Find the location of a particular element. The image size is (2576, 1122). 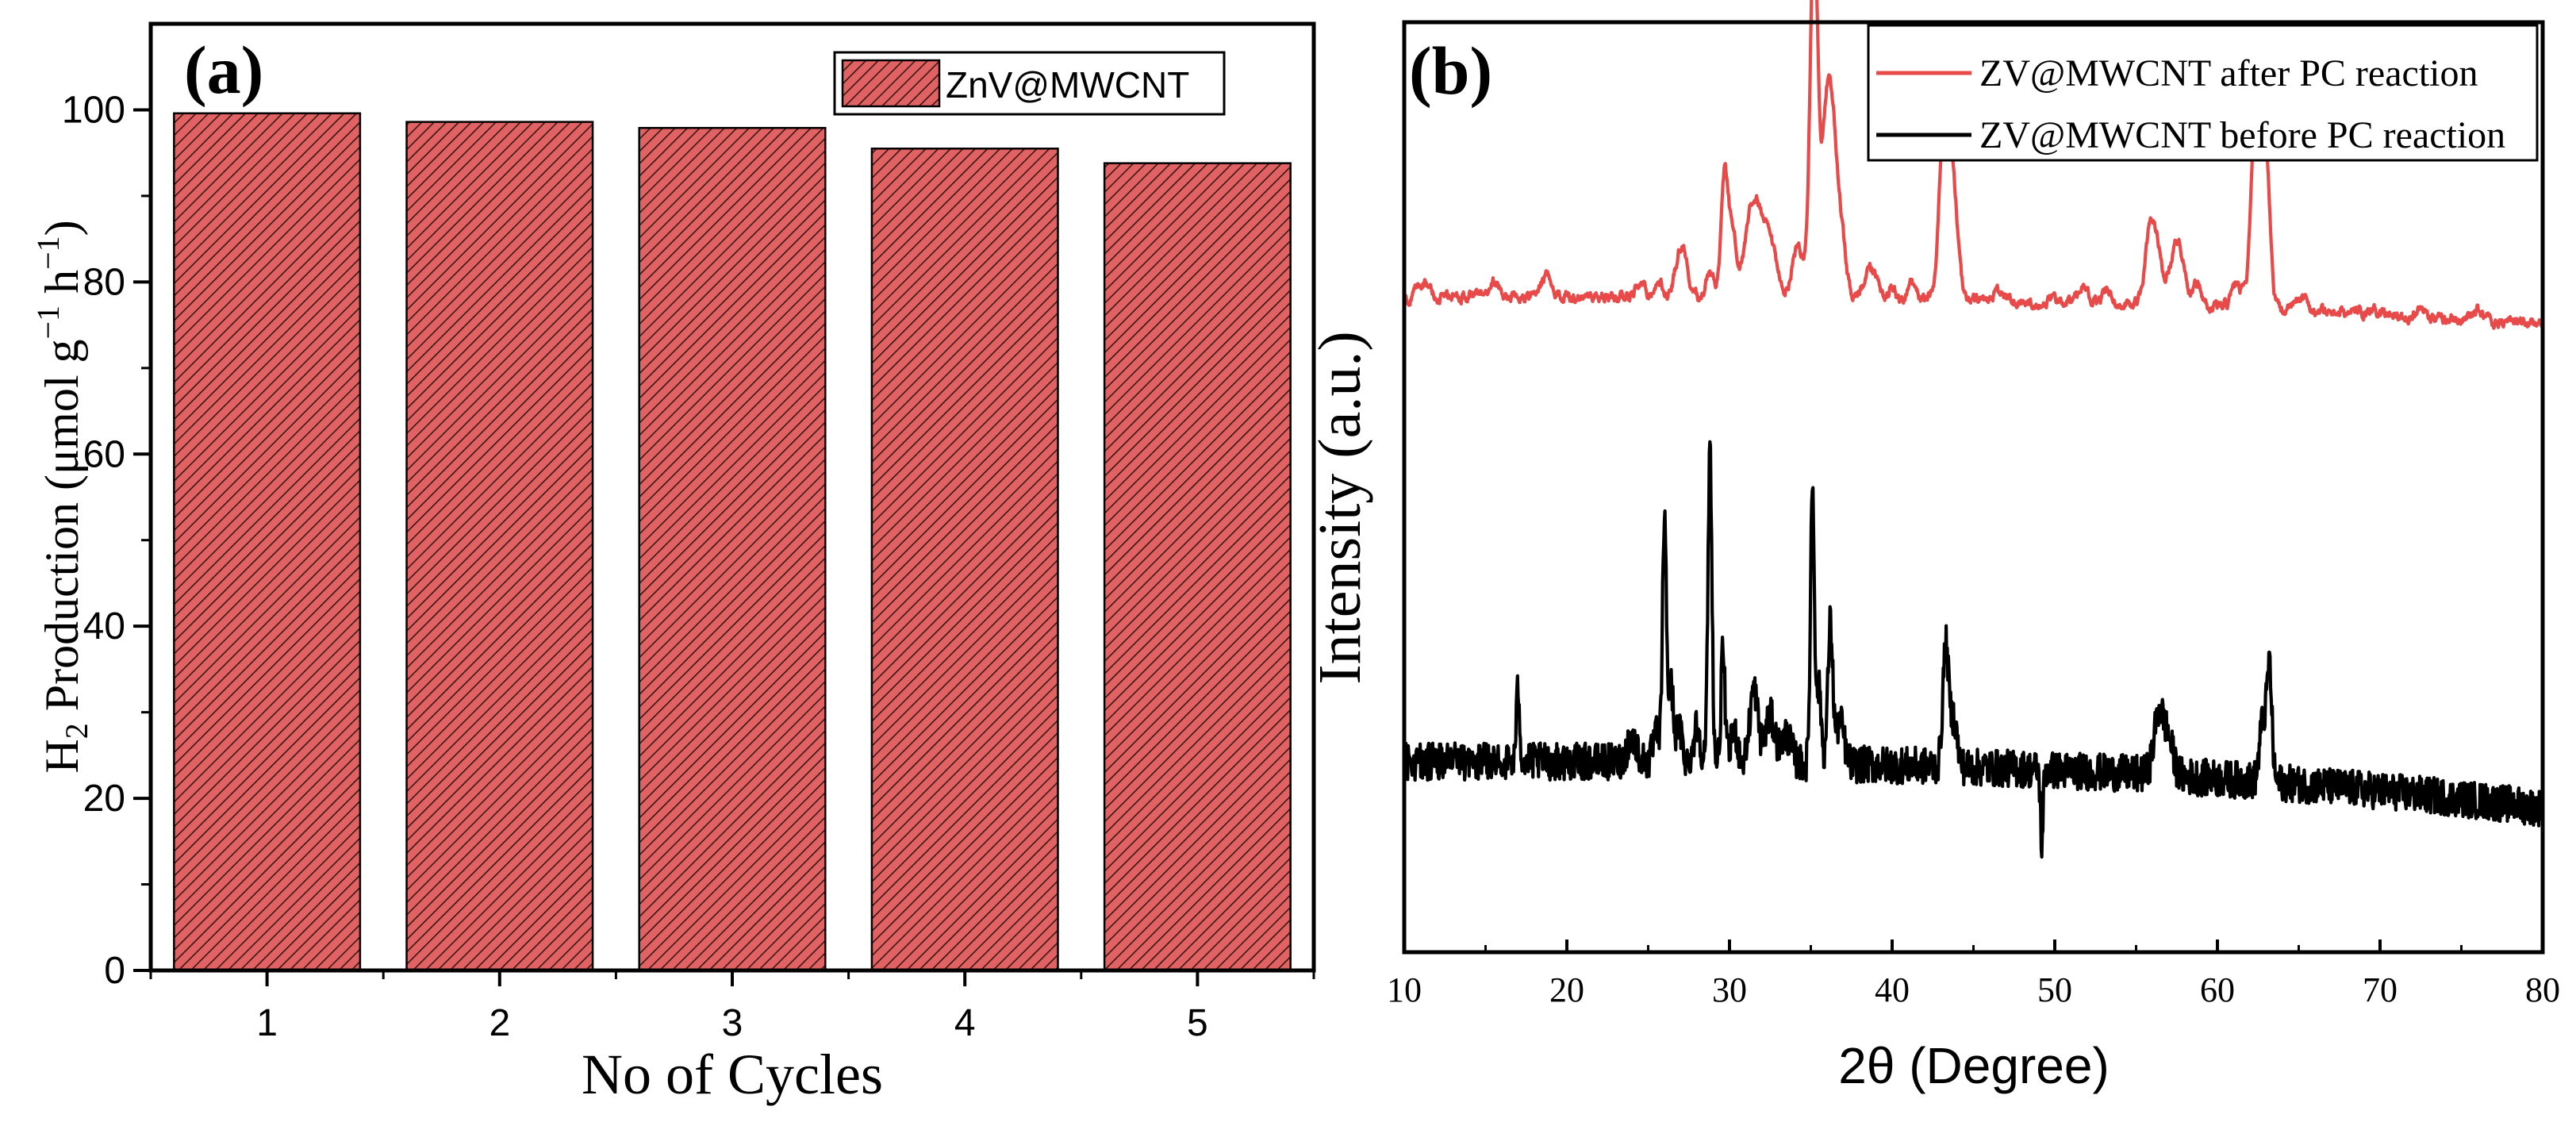

x-tick-label: 3 is located at coordinates (732, 1023).